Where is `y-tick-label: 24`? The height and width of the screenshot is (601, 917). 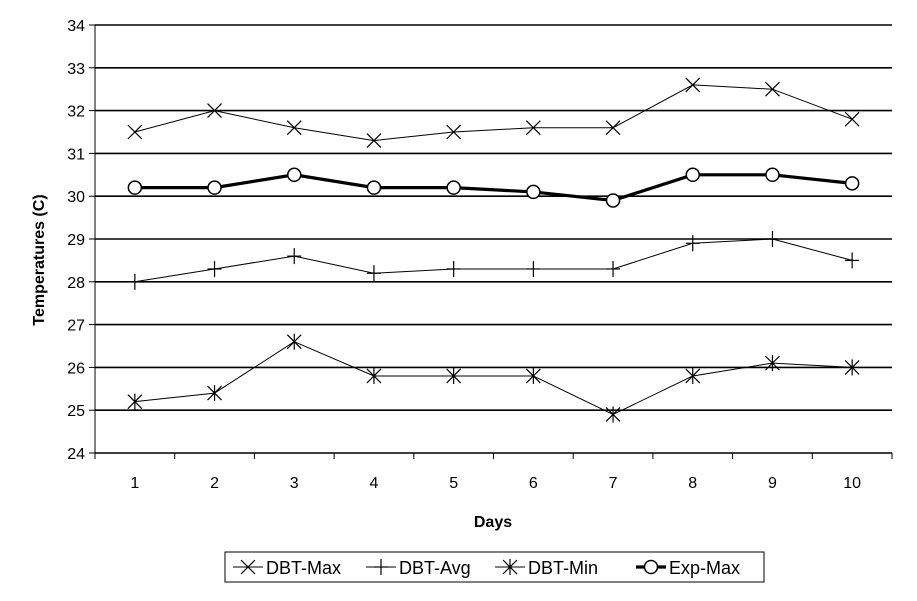 y-tick-label: 24 is located at coordinates (76, 454).